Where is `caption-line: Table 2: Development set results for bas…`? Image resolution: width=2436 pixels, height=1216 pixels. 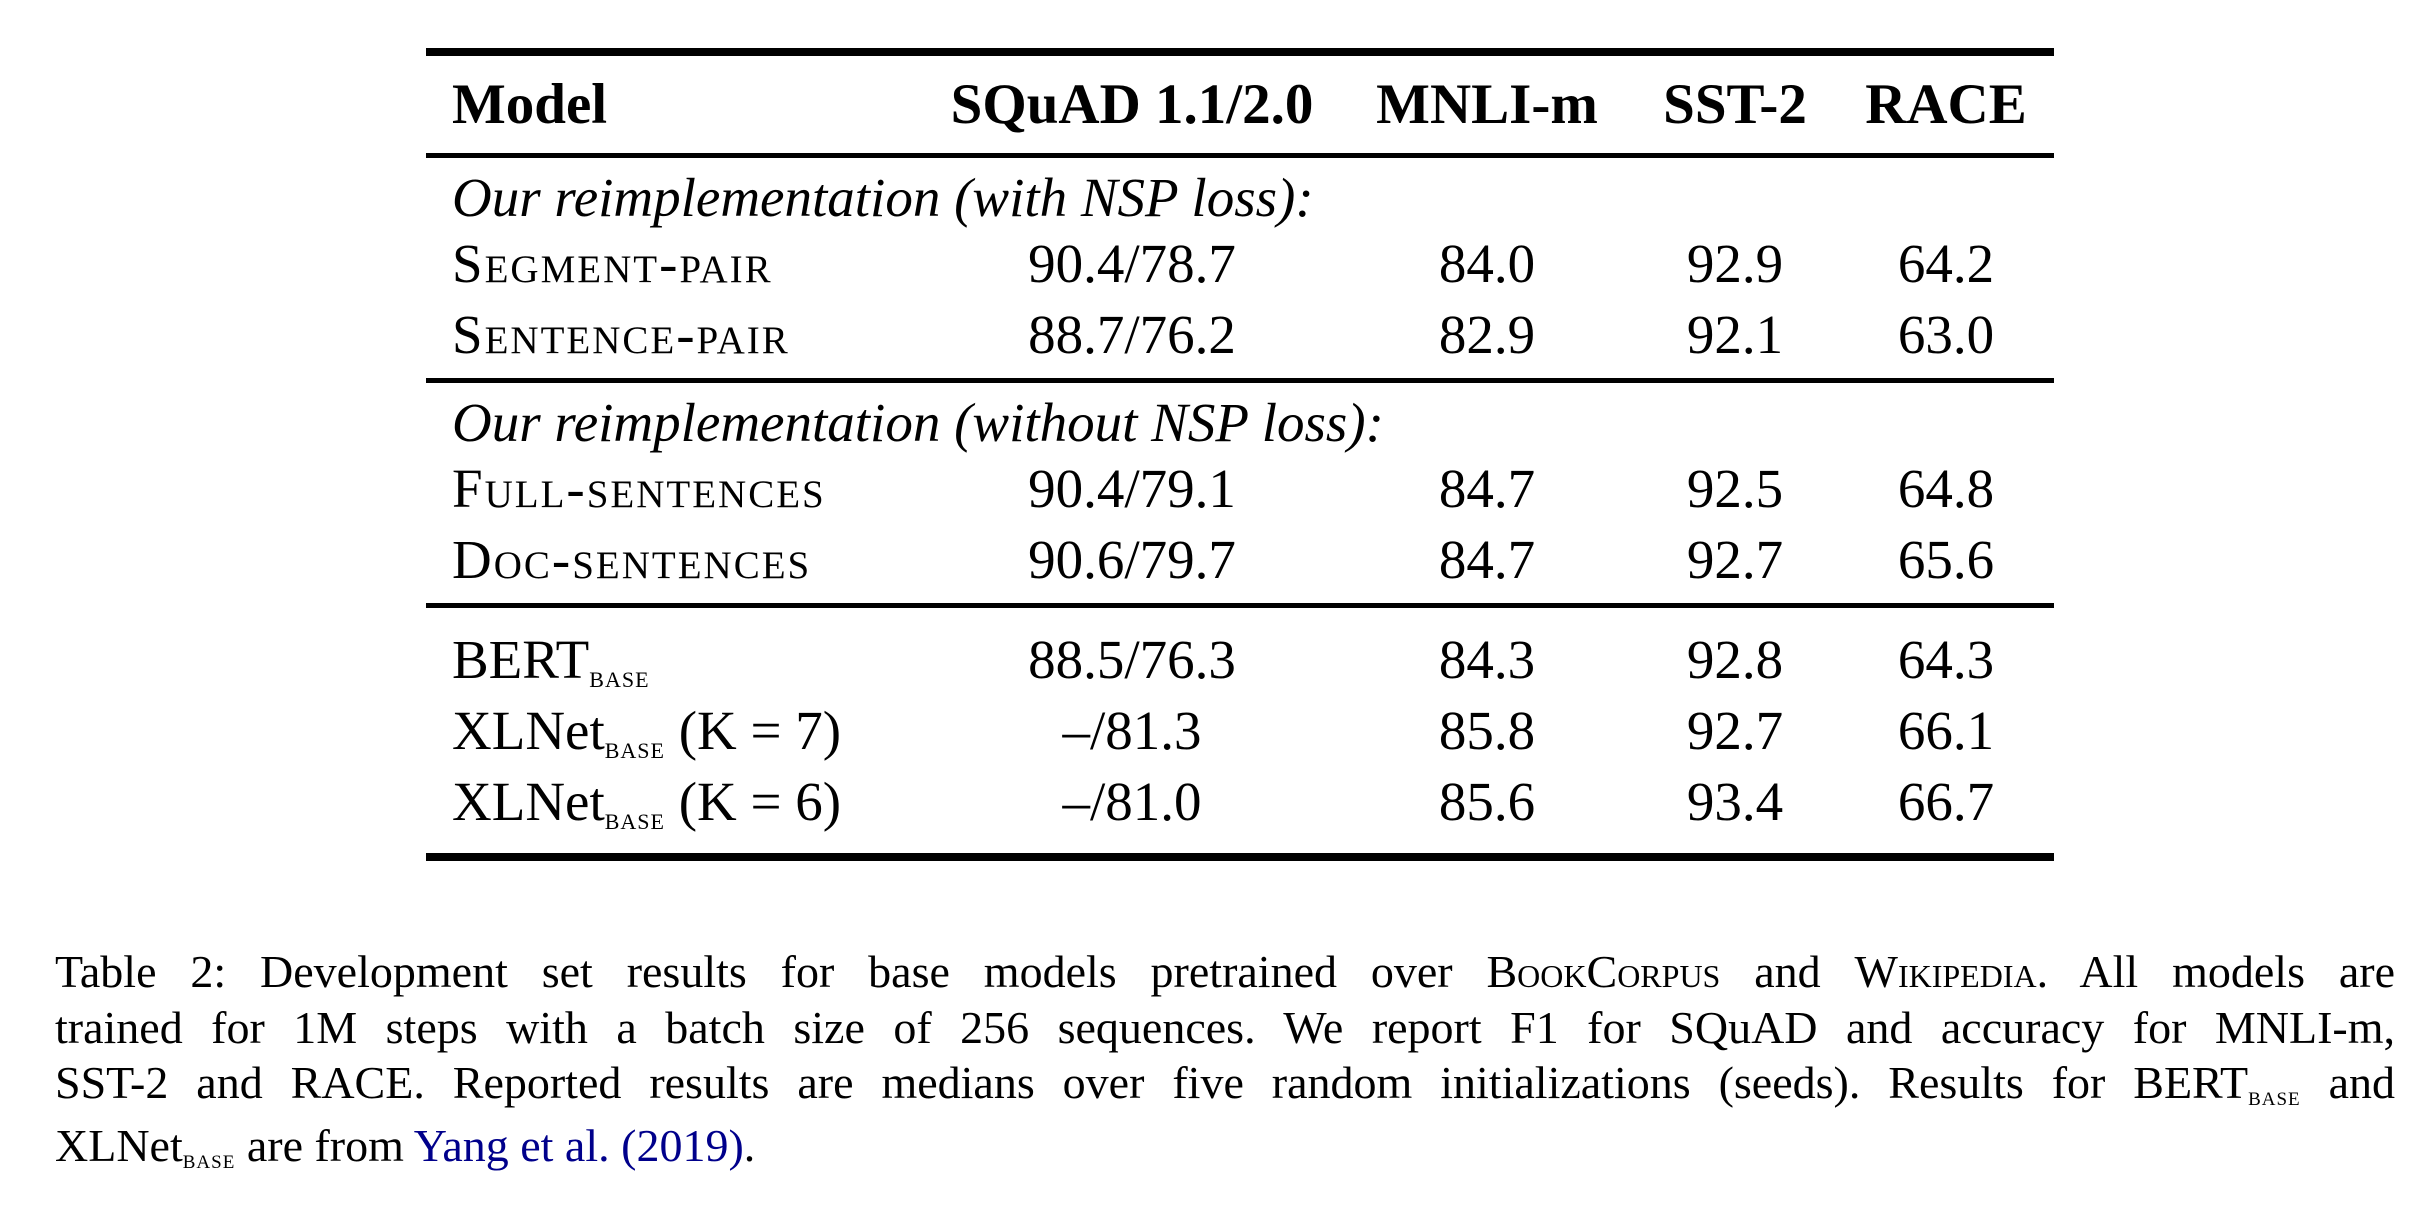 caption-line: Table 2: Development set results for bas… is located at coordinates (1225, 972).